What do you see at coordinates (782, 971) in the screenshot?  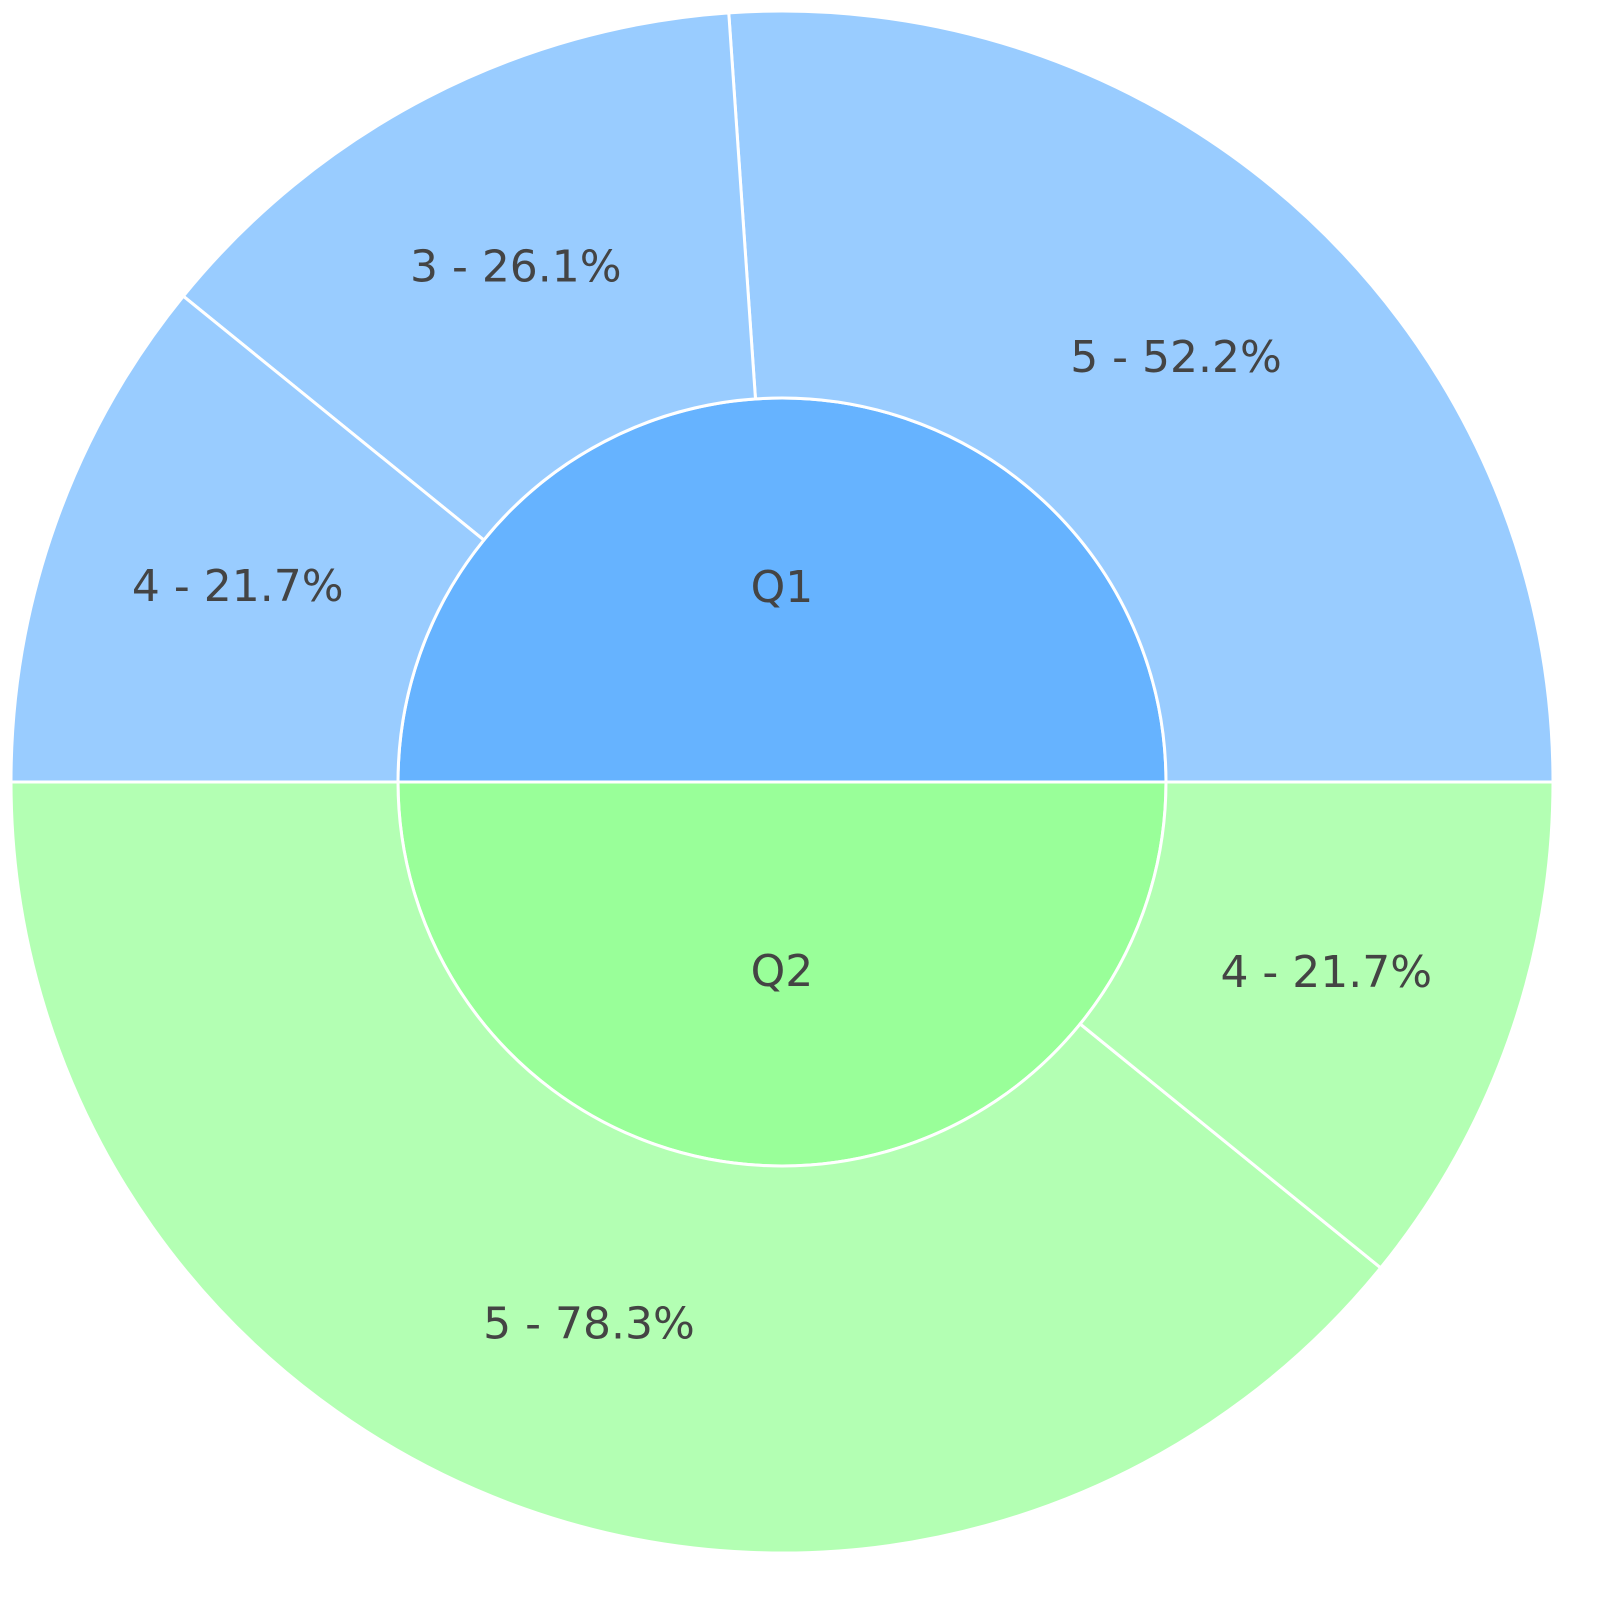 I see `inner-label: Q2` at bounding box center [782, 971].